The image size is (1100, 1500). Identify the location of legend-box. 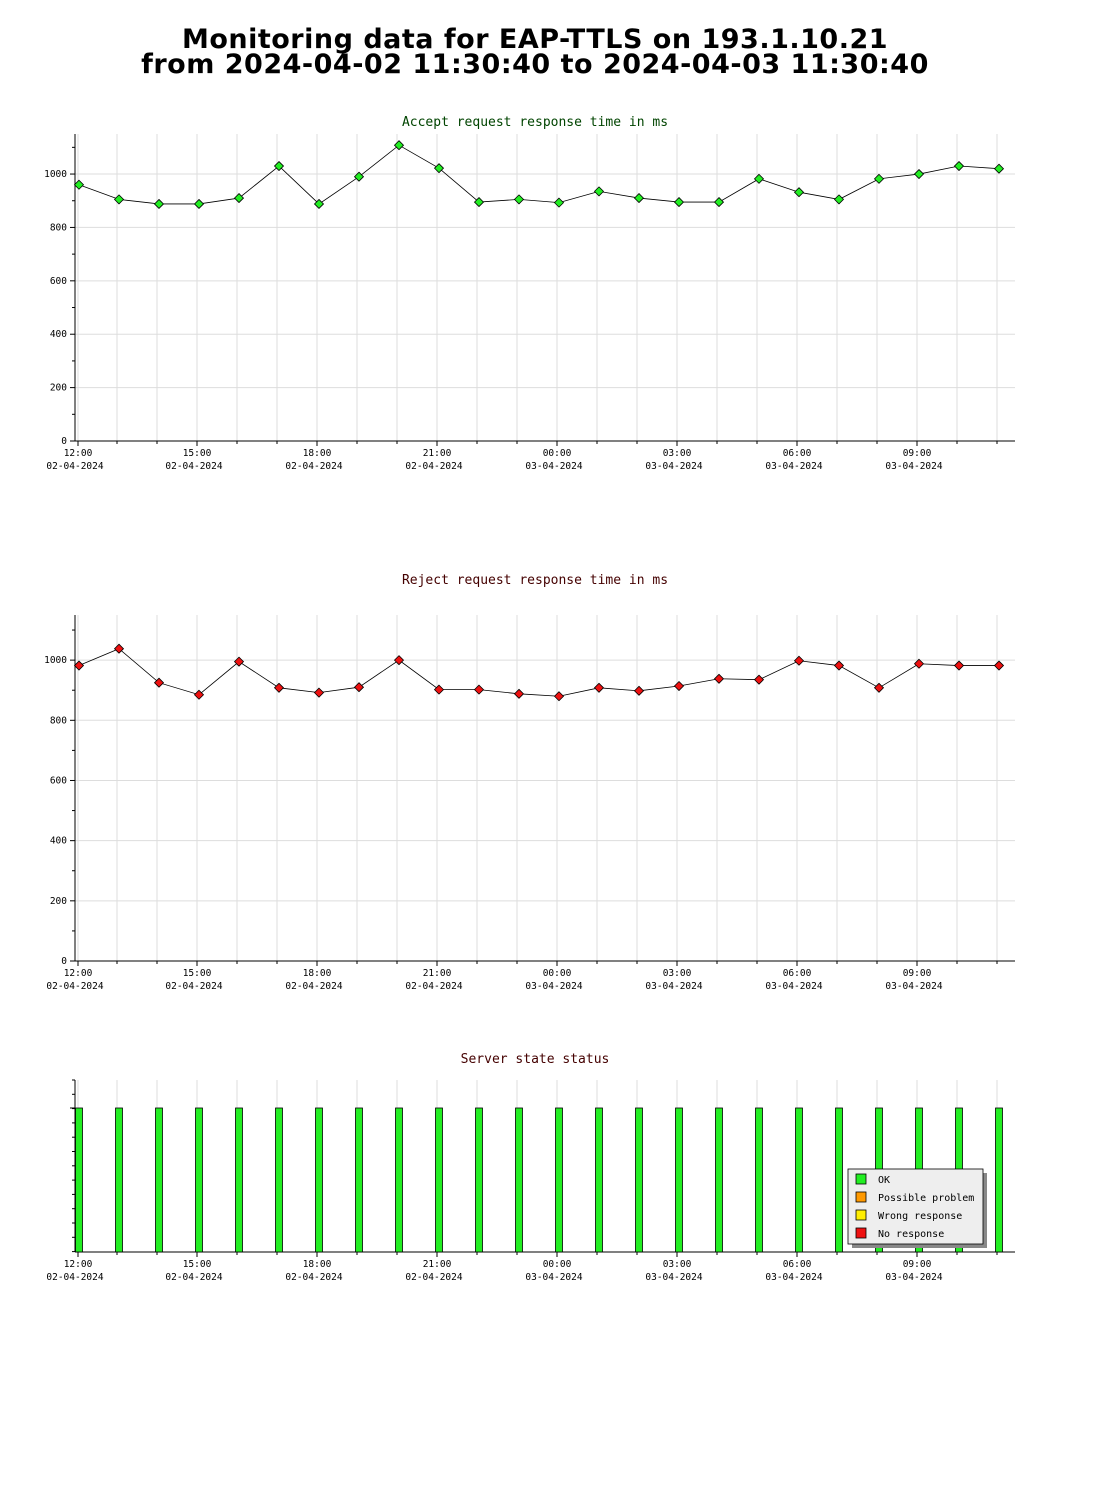
(915, 1206).